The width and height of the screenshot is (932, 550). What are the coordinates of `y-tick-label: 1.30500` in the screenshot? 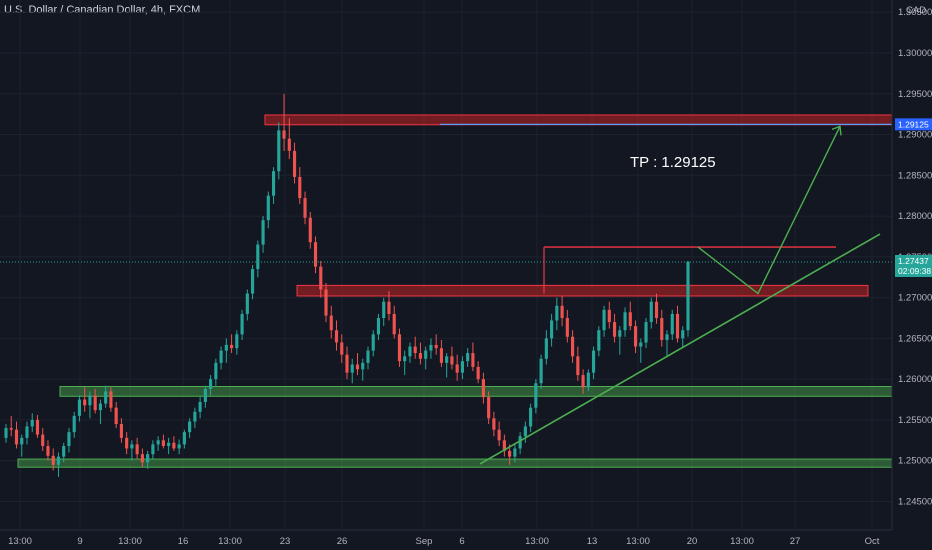 It's located at (915, 12).